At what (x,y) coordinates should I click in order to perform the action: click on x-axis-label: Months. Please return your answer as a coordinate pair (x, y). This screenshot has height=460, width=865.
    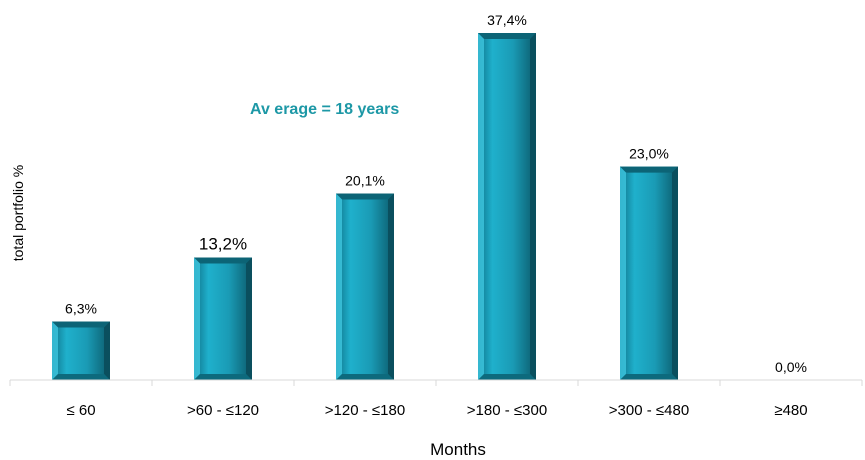
    Looking at the image, I should click on (458, 449).